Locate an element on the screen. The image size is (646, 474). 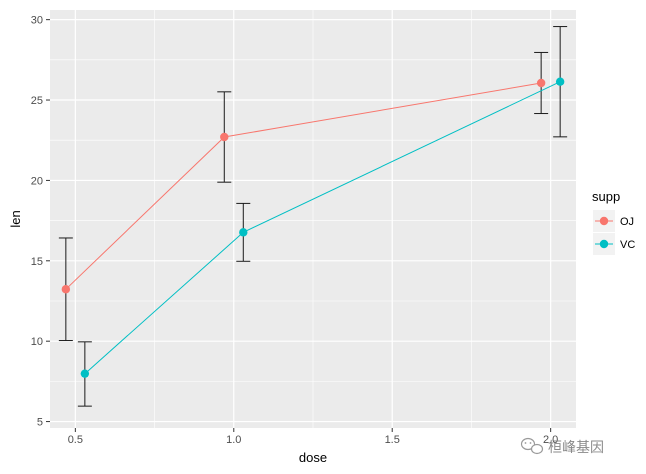
legend-label: OJ is located at coordinates (627, 222).